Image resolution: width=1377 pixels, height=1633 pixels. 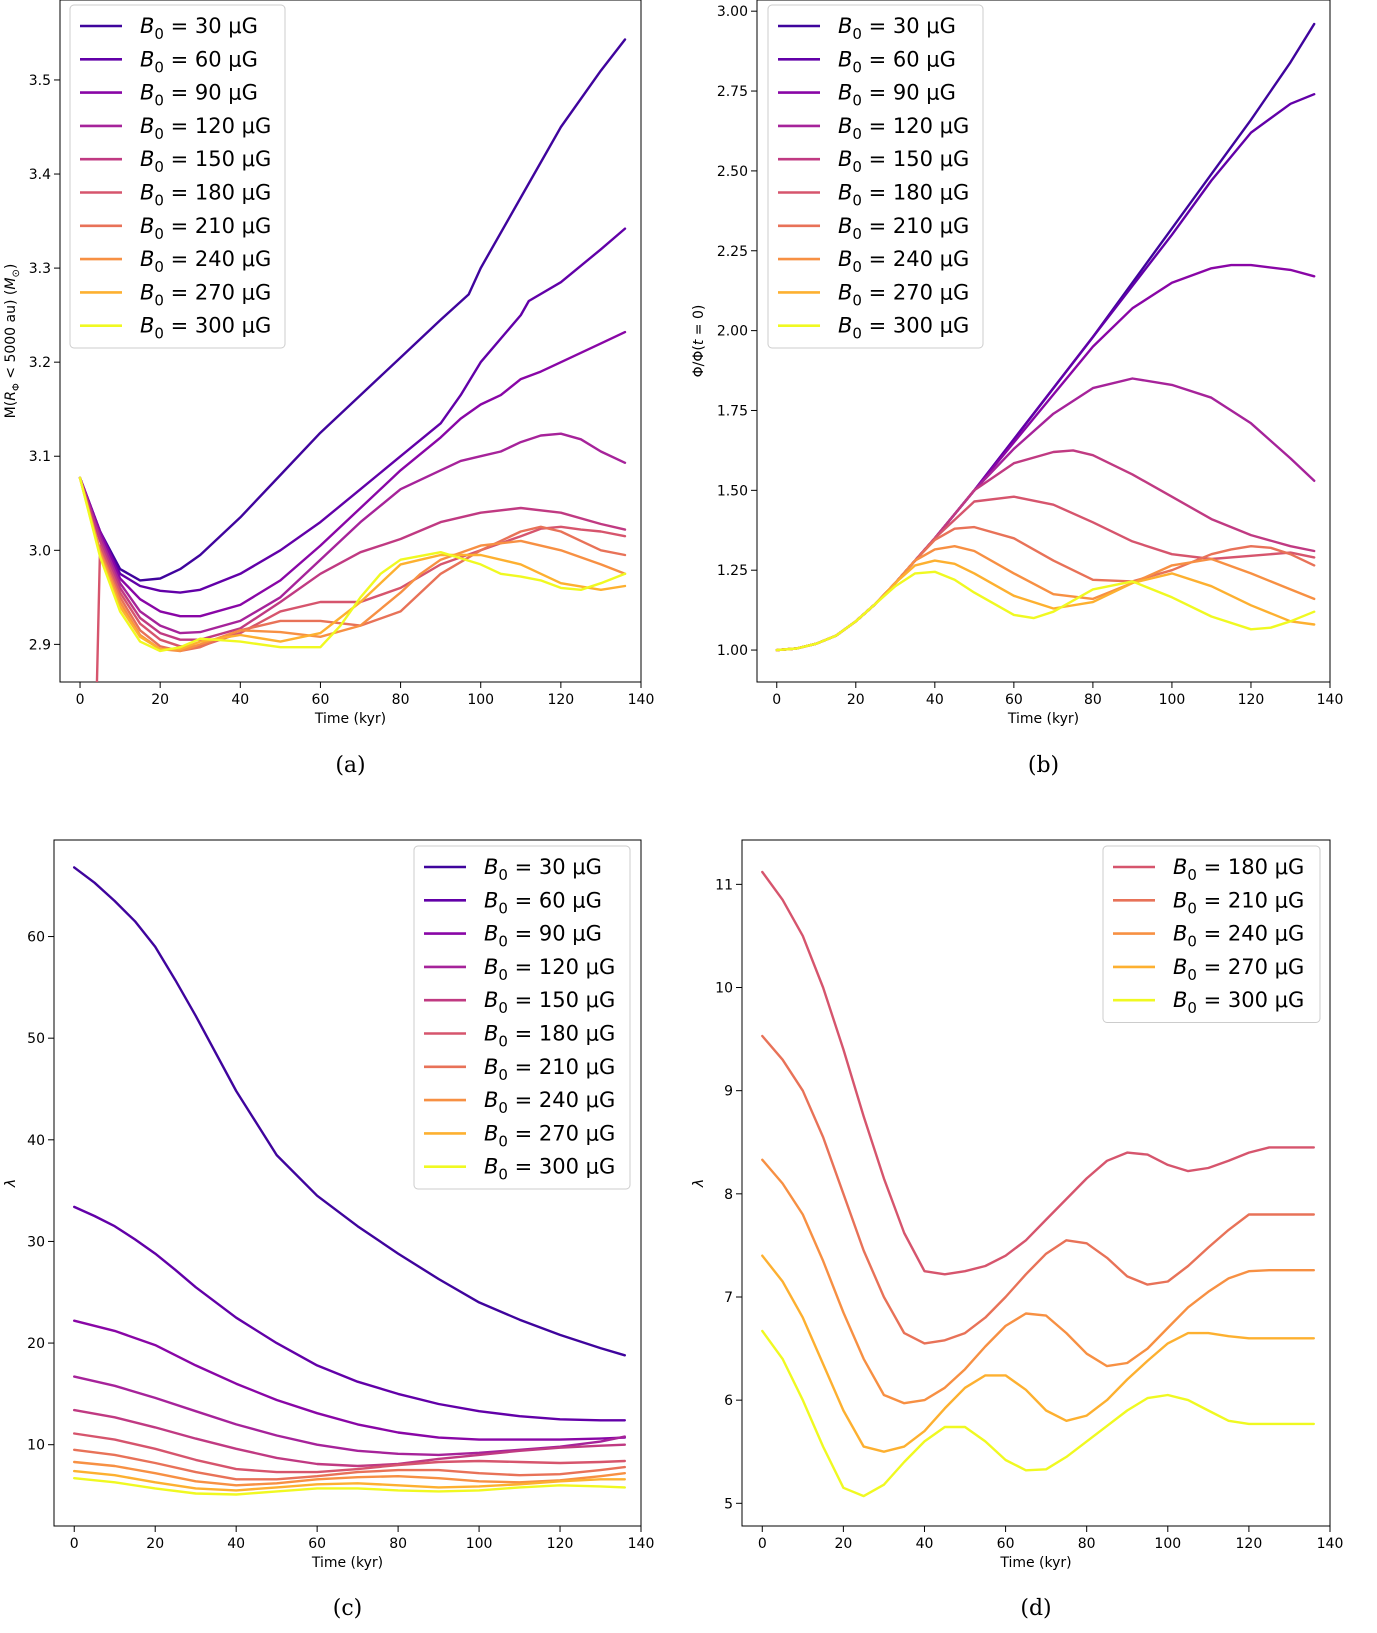 I want to click on y-tick-label: 3.5, so click(x=40, y=81).